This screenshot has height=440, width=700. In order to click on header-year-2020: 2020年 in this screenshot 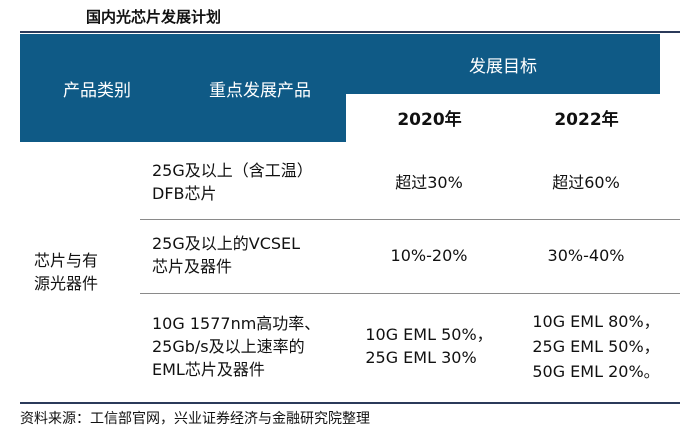, I will do `click(429, 117)`.